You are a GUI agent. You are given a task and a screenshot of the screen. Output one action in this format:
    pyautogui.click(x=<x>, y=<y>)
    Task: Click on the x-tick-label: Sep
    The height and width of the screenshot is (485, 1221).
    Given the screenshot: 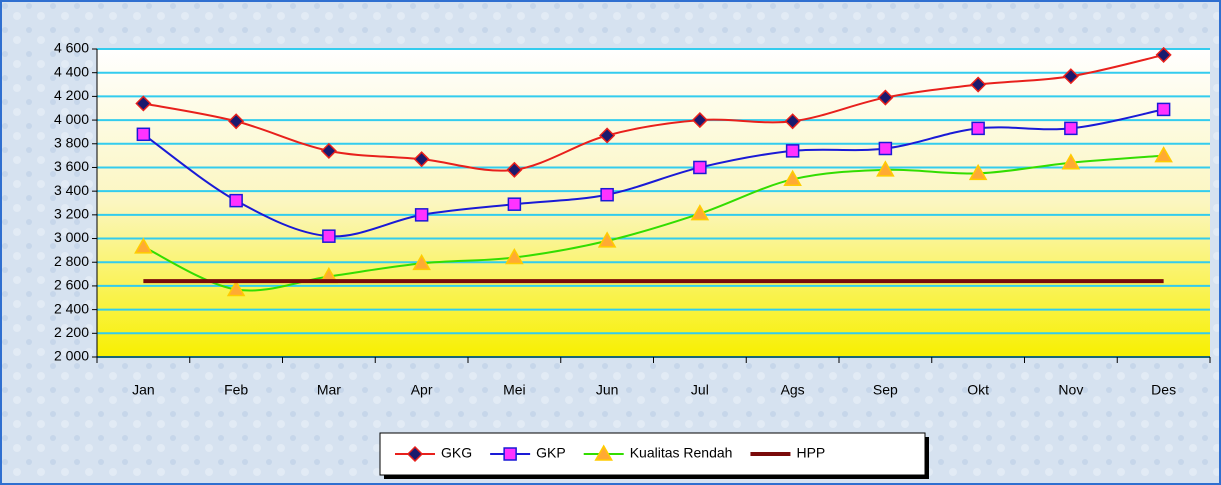 What is the action you would take?
    pyautogui.click(x=885, y=390)
    